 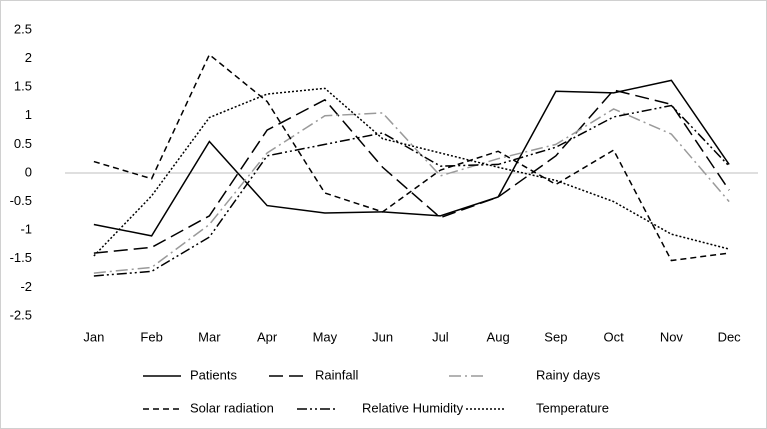 What do you see at coordinates (555, 336) in the screenshot?
I see `x-tick-label: Sep` at bounding box center [555, 336].